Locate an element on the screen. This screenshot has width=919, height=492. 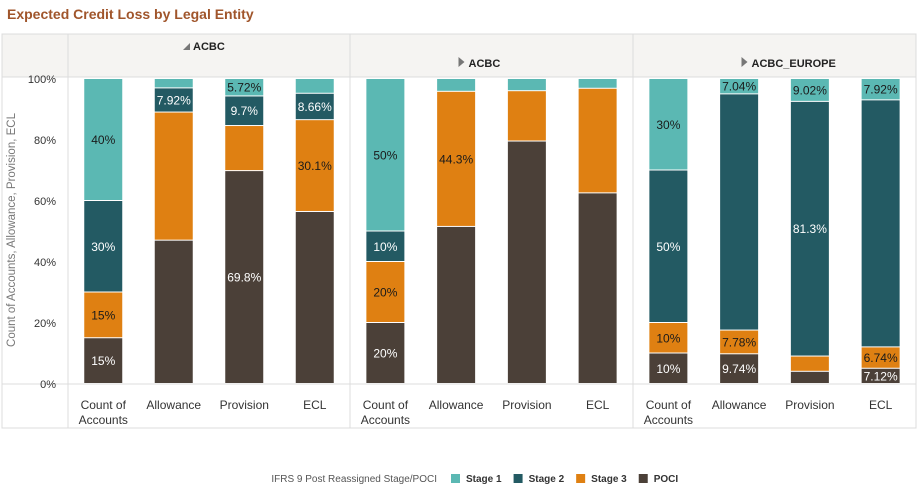
data-label-poci: 20% is located at coordinates (385, 354).